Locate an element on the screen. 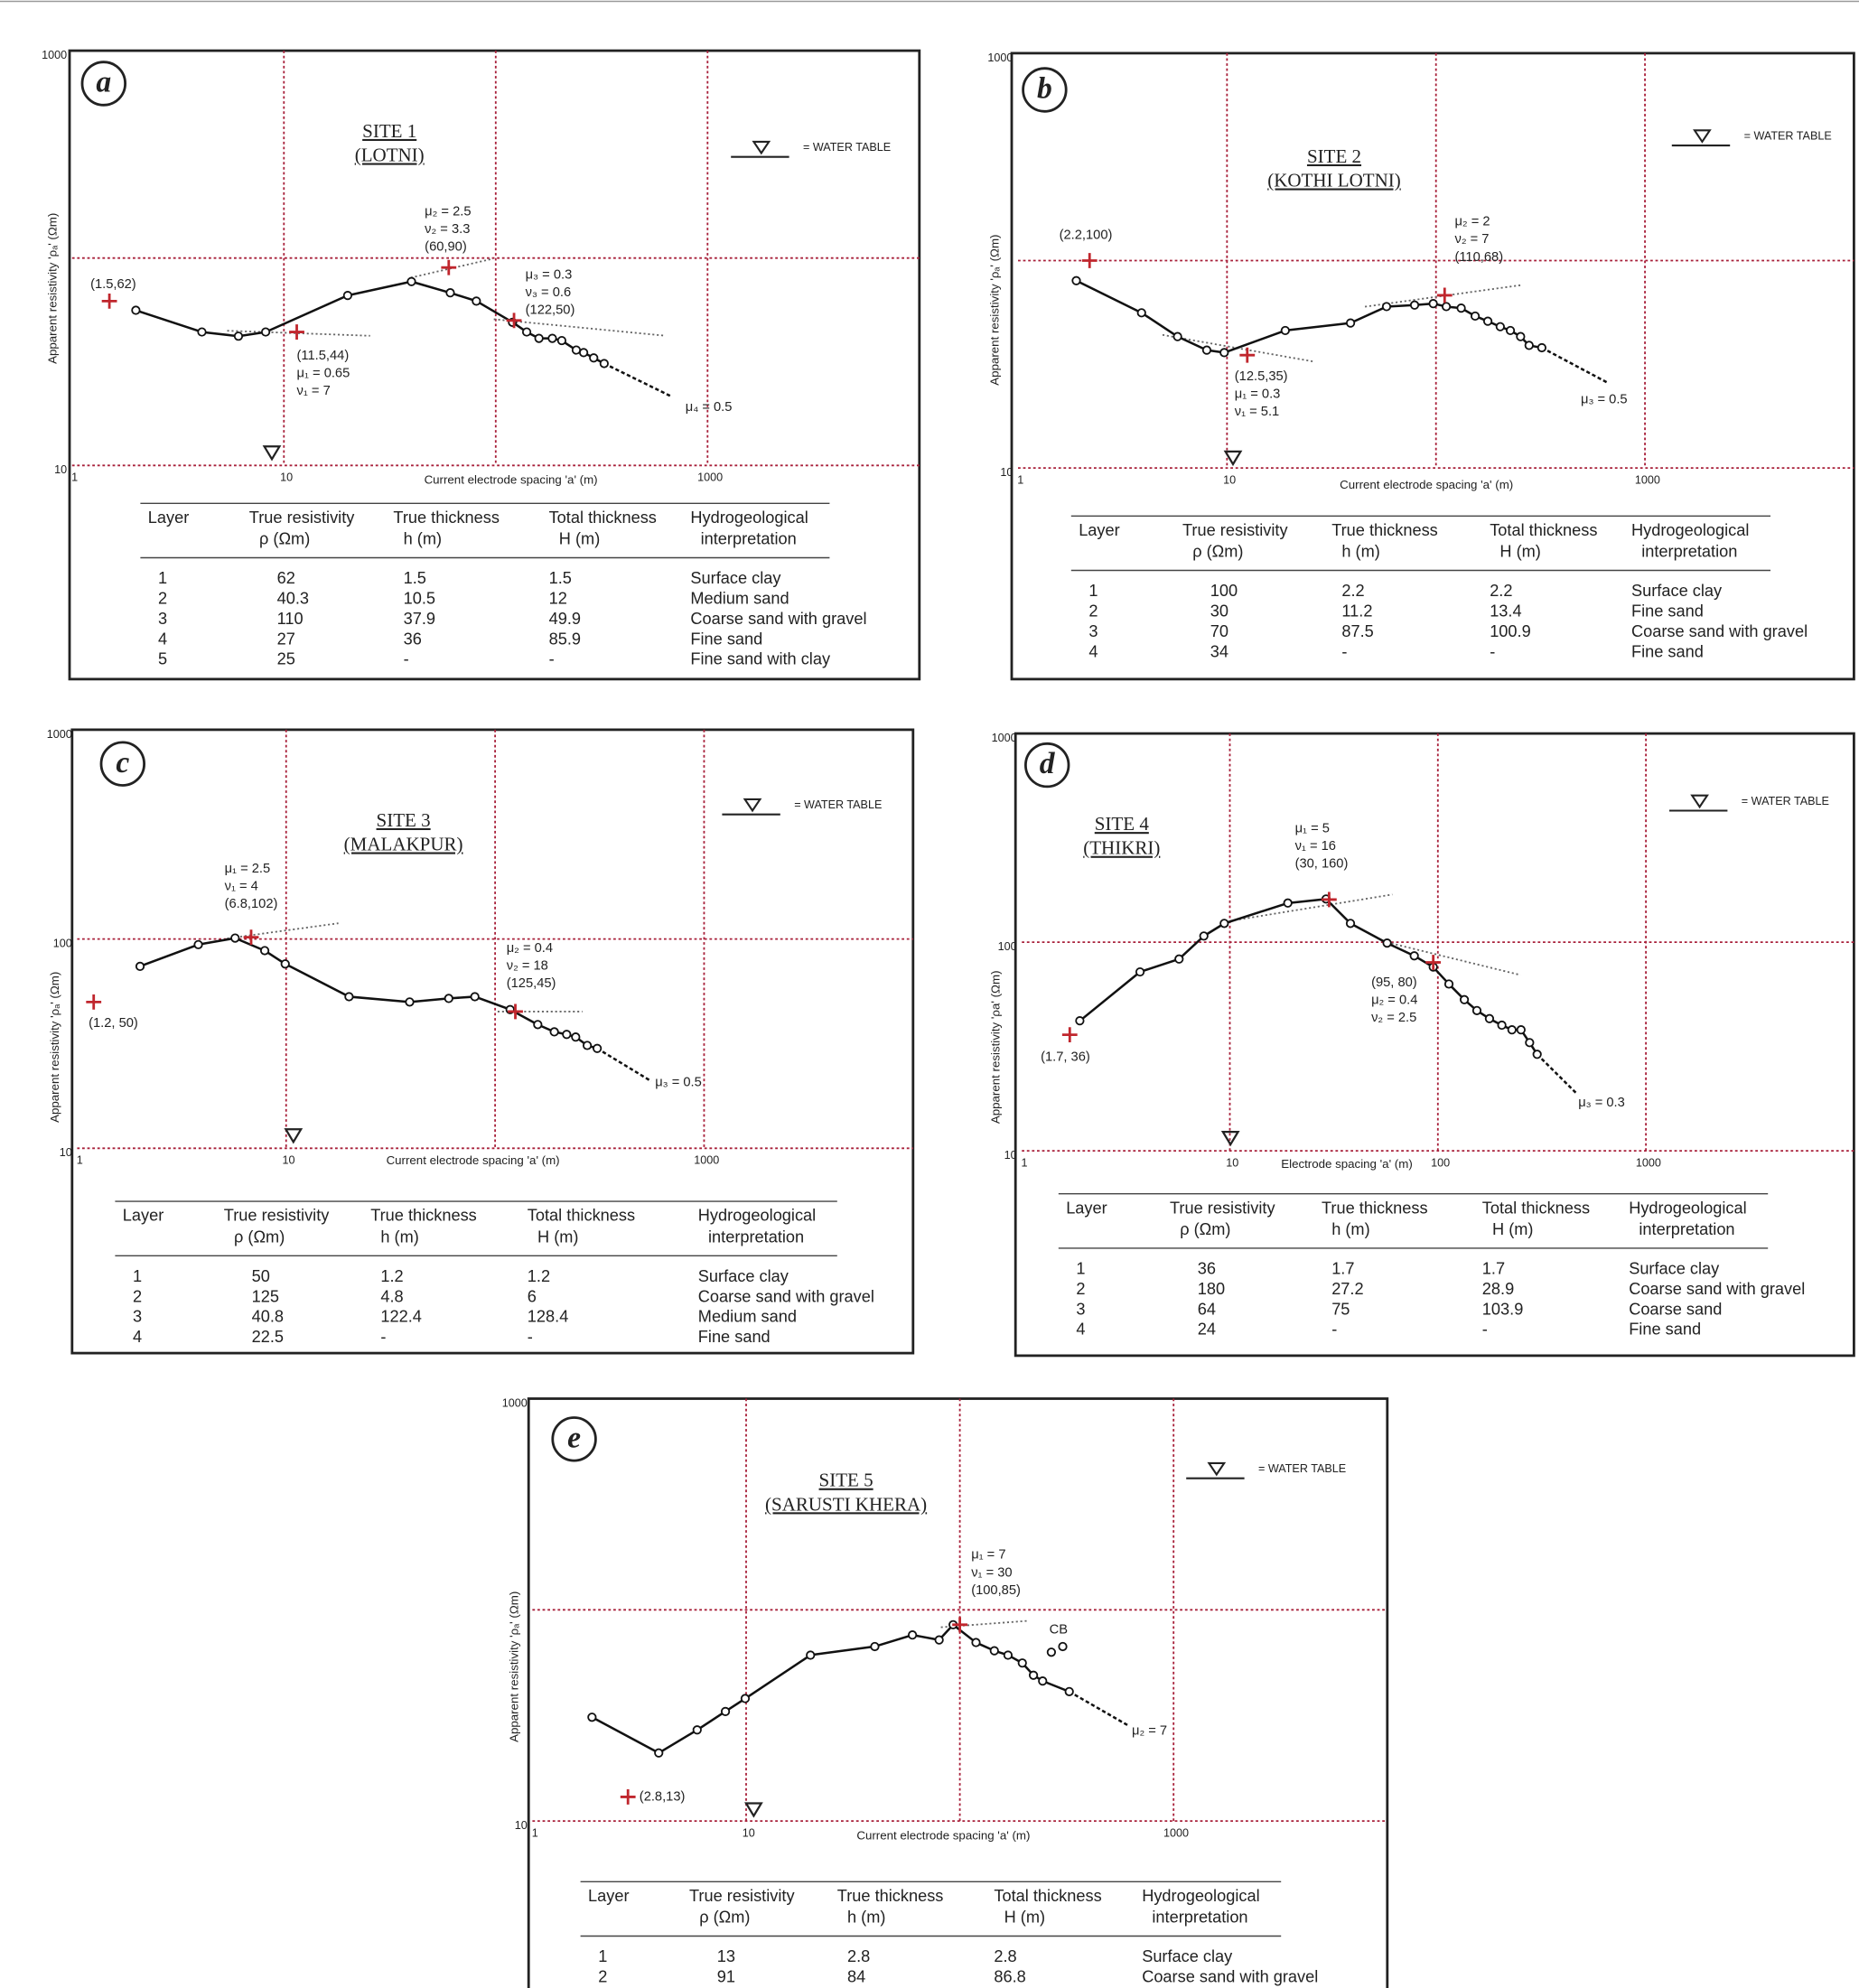 The width and height of the screenshot is (1859, 1988). legend-text: = WATER TABLE is located at coordinates (847, 147).